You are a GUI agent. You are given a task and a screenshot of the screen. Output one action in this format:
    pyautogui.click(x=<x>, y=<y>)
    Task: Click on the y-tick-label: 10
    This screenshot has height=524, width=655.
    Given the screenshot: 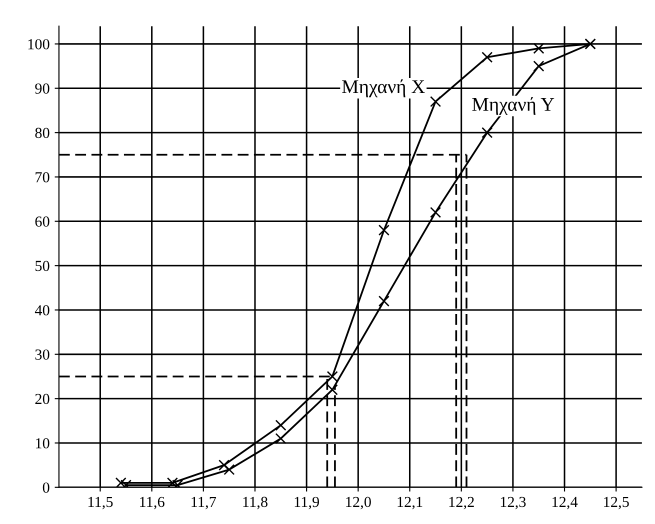 What is the action you would take?
    pyautogui.click(x=43, y=443)
    